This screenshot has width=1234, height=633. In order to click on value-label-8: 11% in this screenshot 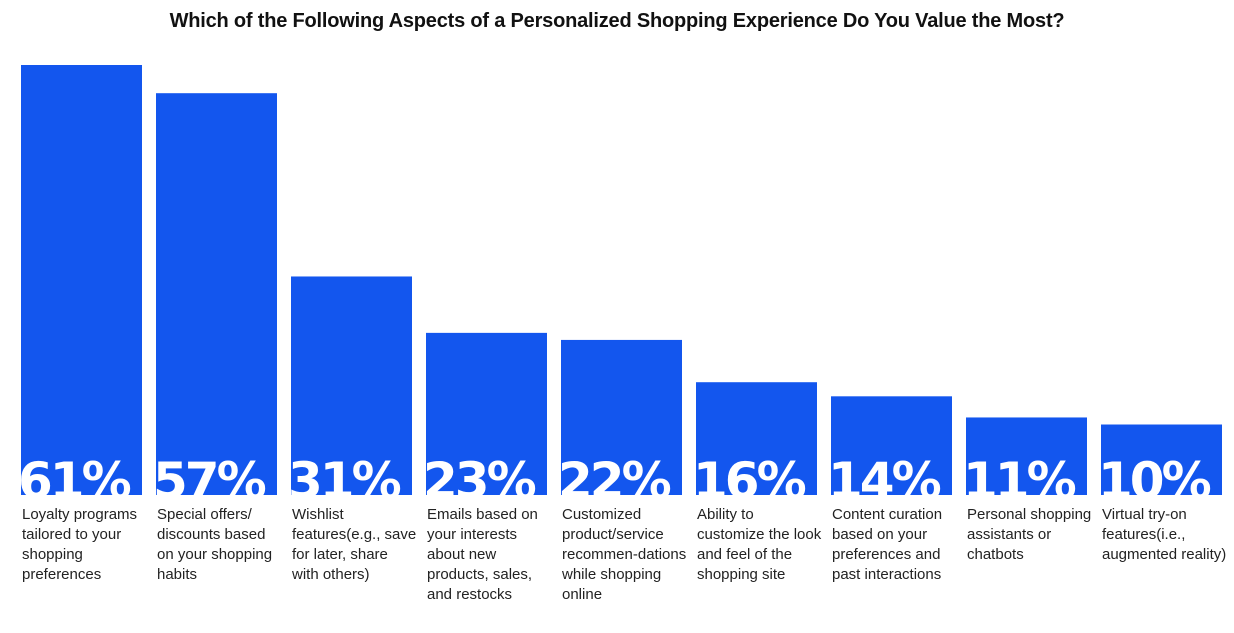, I will do `click(1019, 481)`.